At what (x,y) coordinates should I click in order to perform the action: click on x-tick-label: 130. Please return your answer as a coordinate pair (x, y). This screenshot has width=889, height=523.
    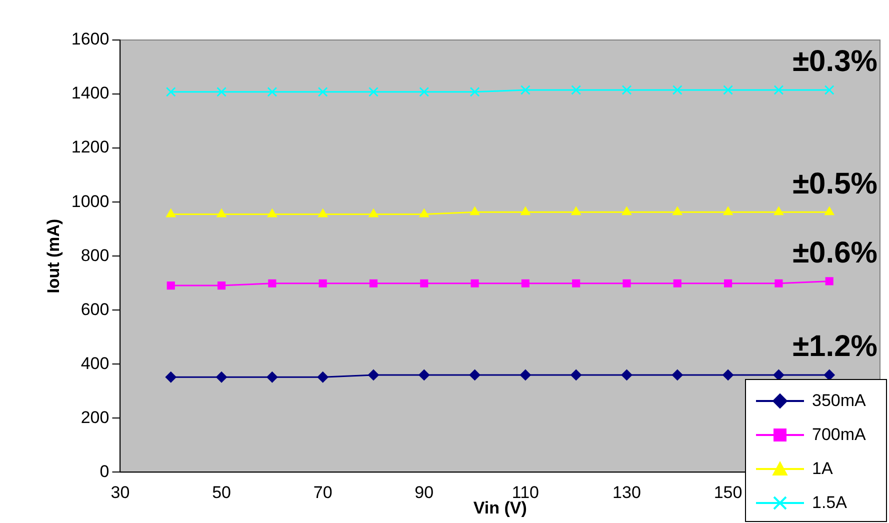
    Looking at the image, I should click on (626, 492).